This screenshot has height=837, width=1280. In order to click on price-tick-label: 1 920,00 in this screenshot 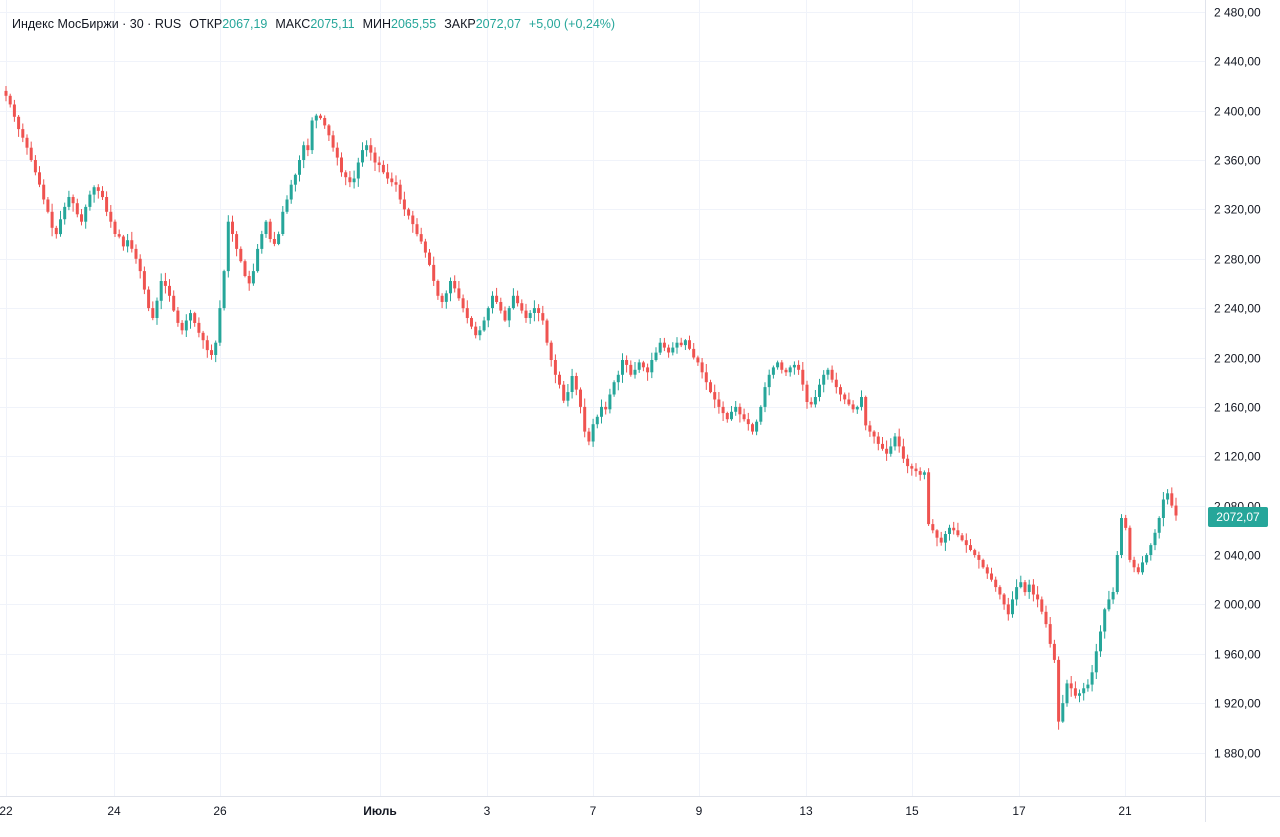, I will do `click(1237, 704)`.